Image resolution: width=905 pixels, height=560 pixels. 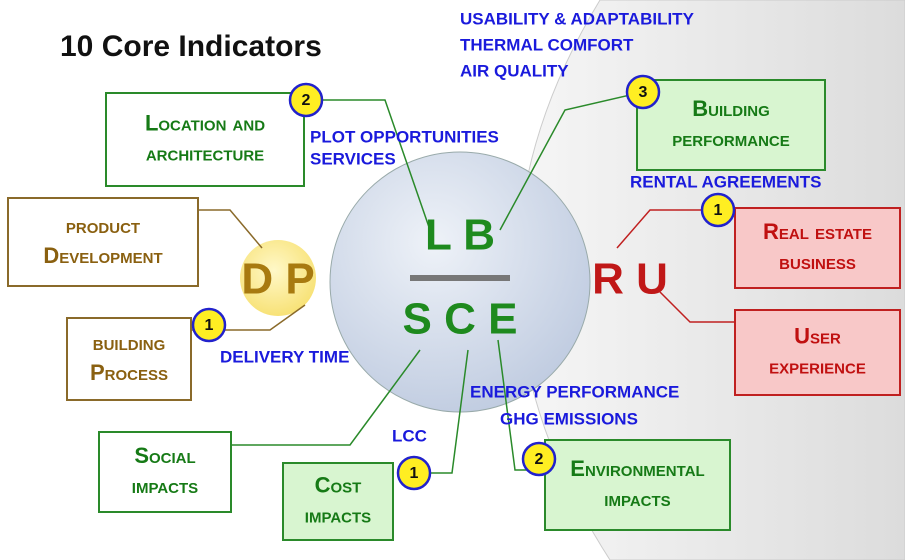 I want to click on box-label: Real estate, so click(x=817, y=231).